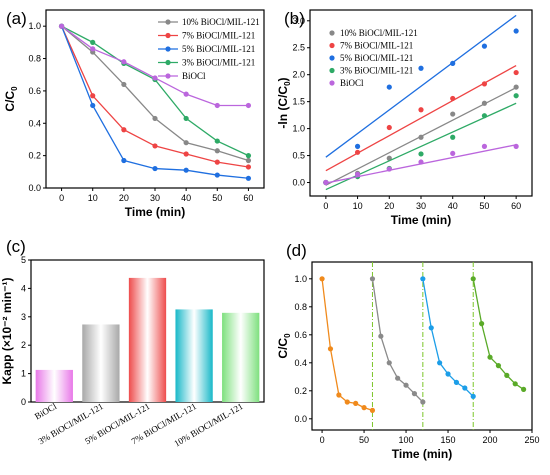 This screenshot has width=550, height=475. I want to click on panel-label: (c), so click(16, 246).